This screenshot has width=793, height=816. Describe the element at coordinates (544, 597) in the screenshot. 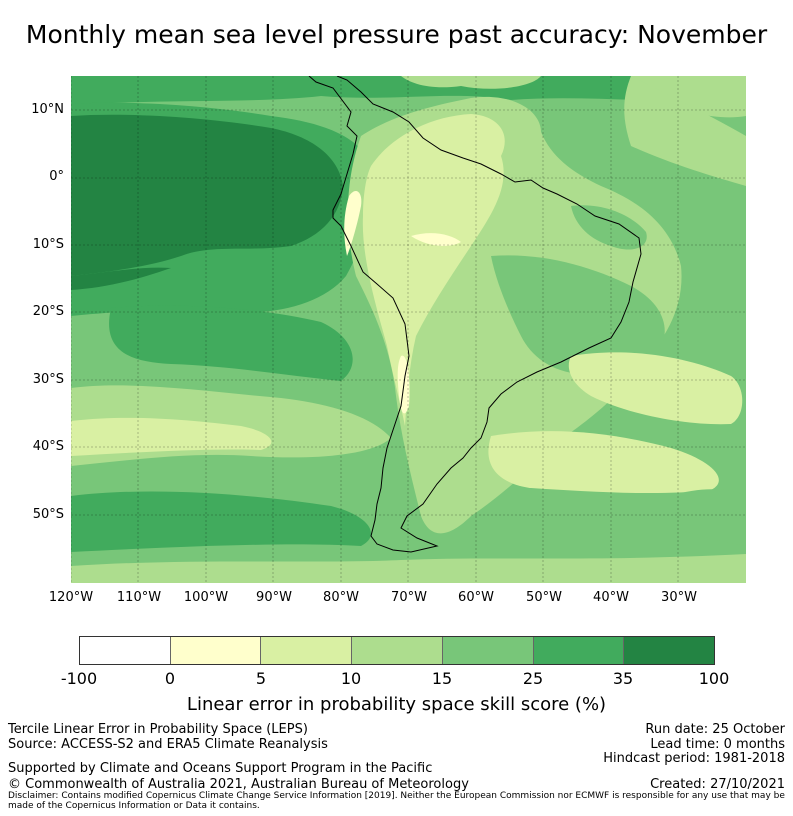

I see `lon-label: 50°W` at that location.